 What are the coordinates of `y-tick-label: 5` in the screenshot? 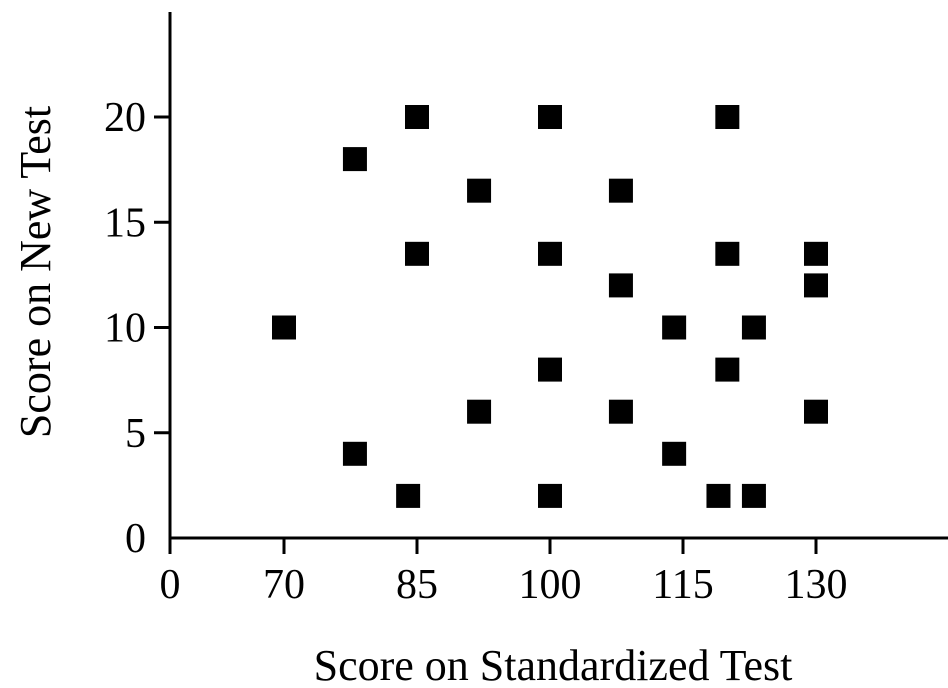 It's located at (135, 434).